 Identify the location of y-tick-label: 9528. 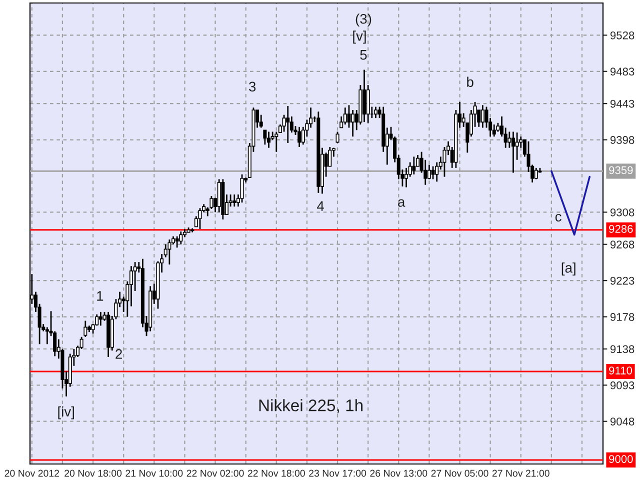
(622, 35).